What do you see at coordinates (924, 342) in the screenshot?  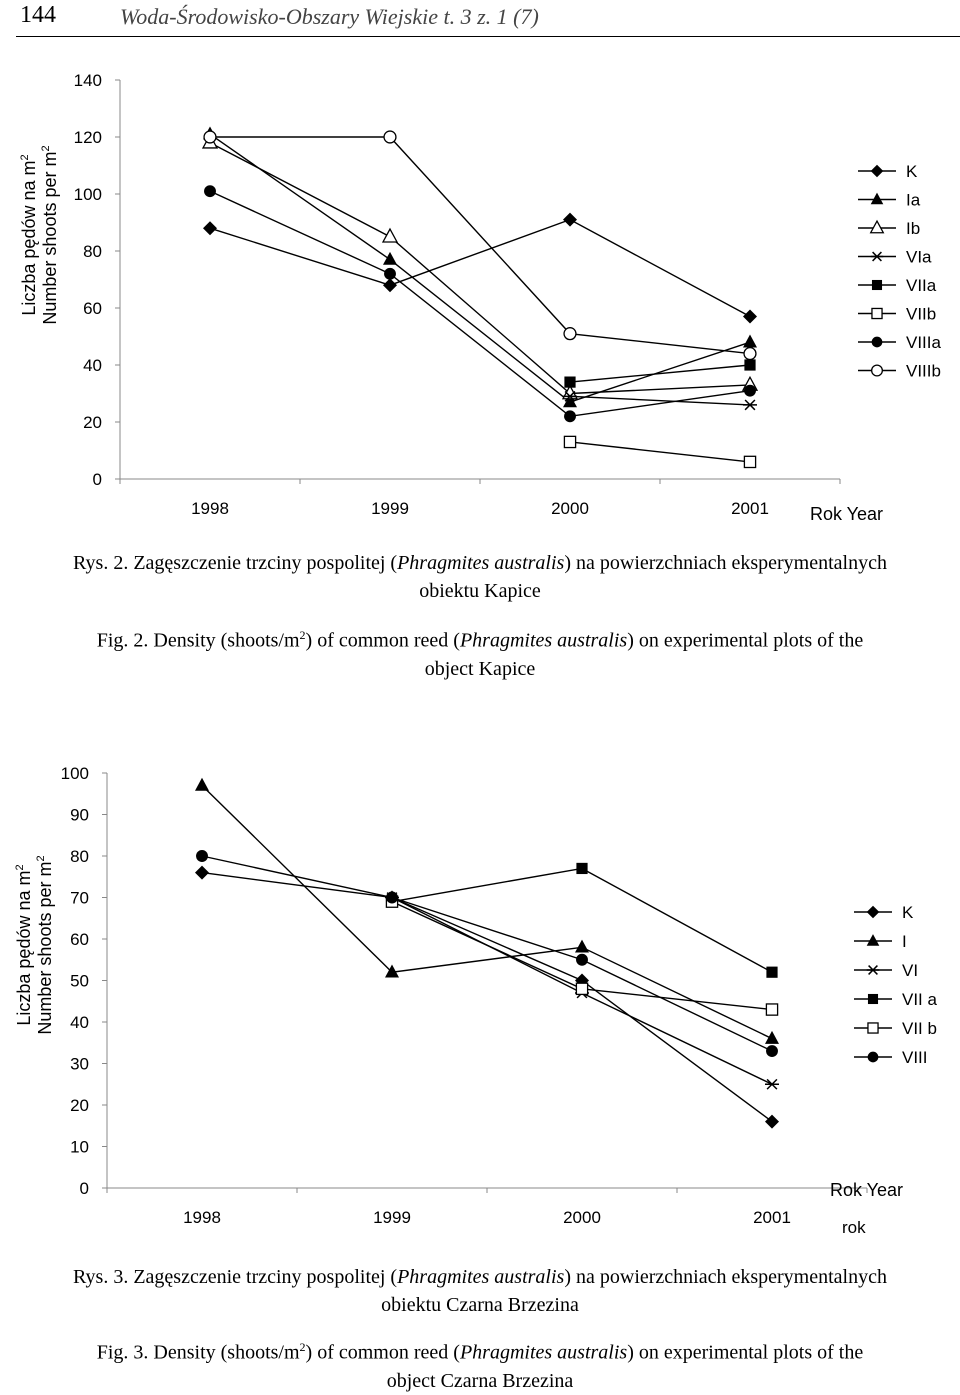 I see `legend-label: VIIIa` at bounding box center [924, 342].